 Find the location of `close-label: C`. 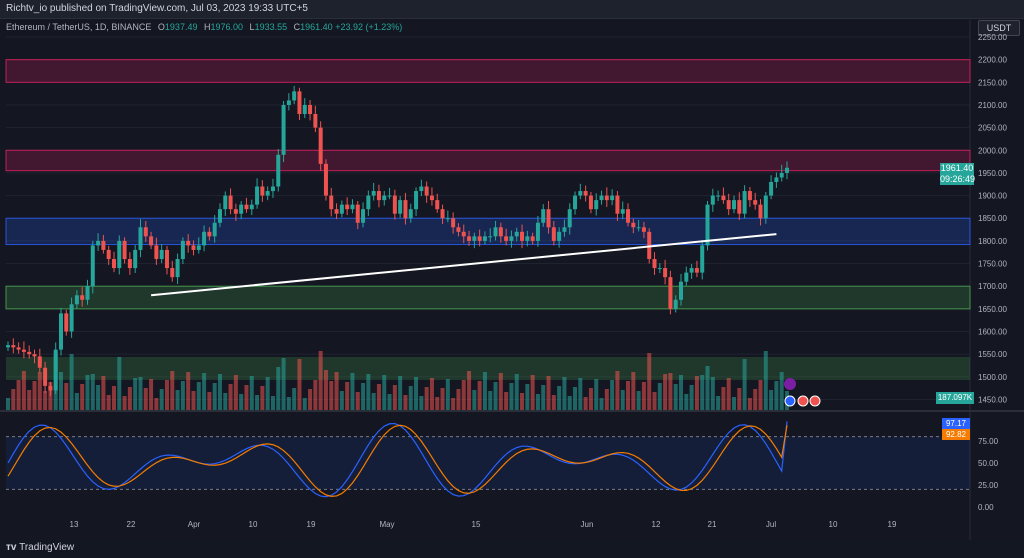

close-label: C is located at coordinates (297, 27).